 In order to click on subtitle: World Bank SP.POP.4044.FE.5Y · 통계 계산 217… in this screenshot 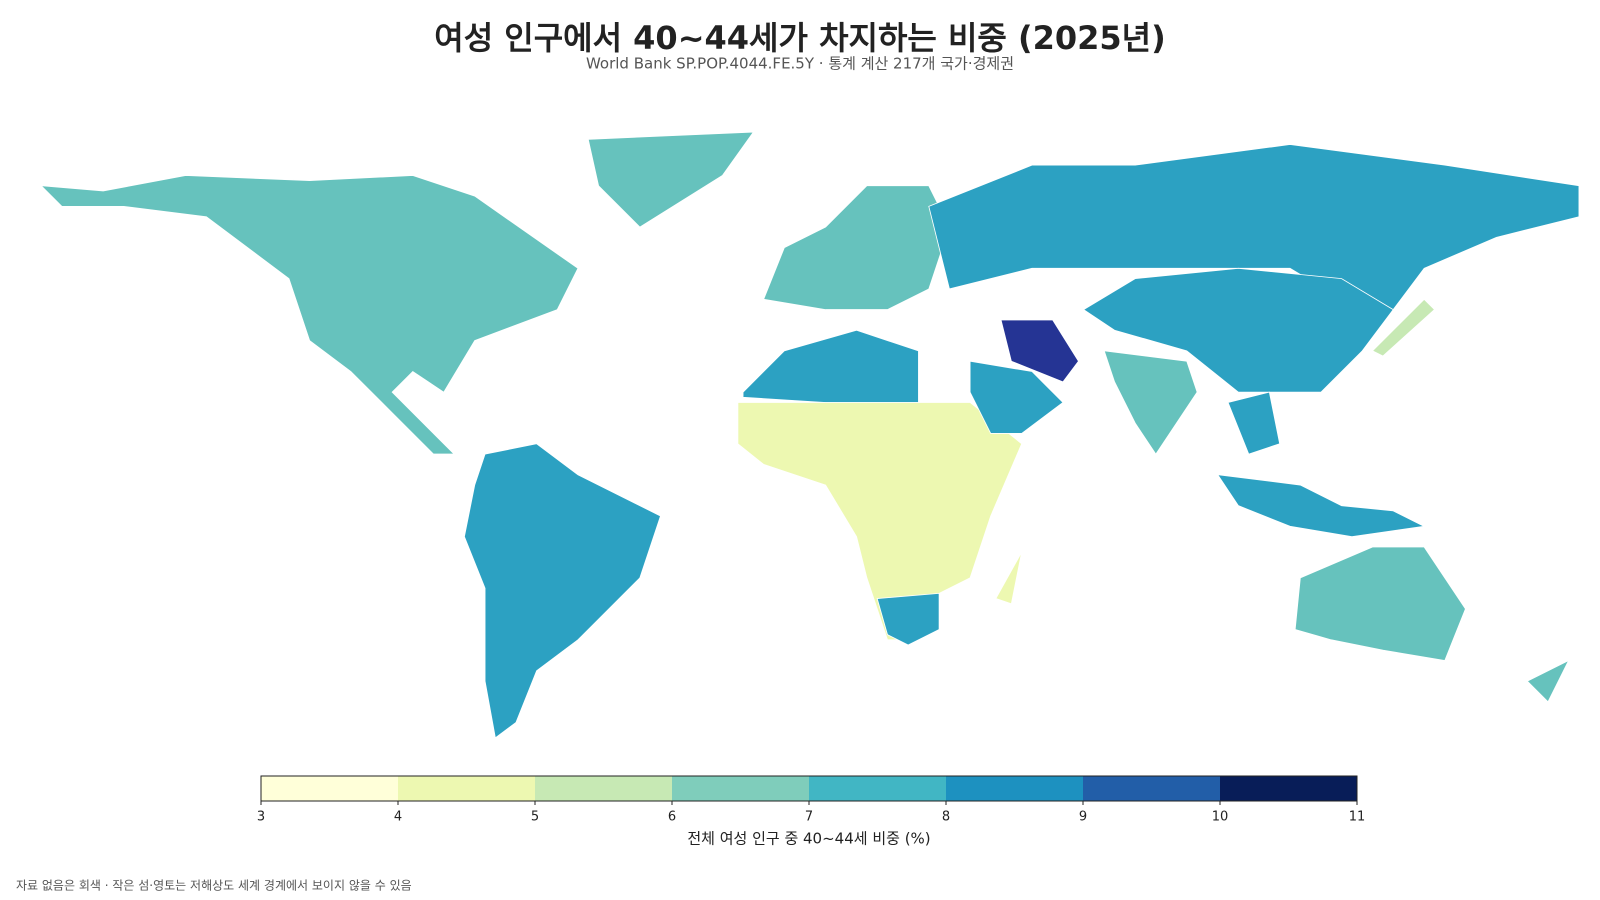, I will do `click(800, 64)`.